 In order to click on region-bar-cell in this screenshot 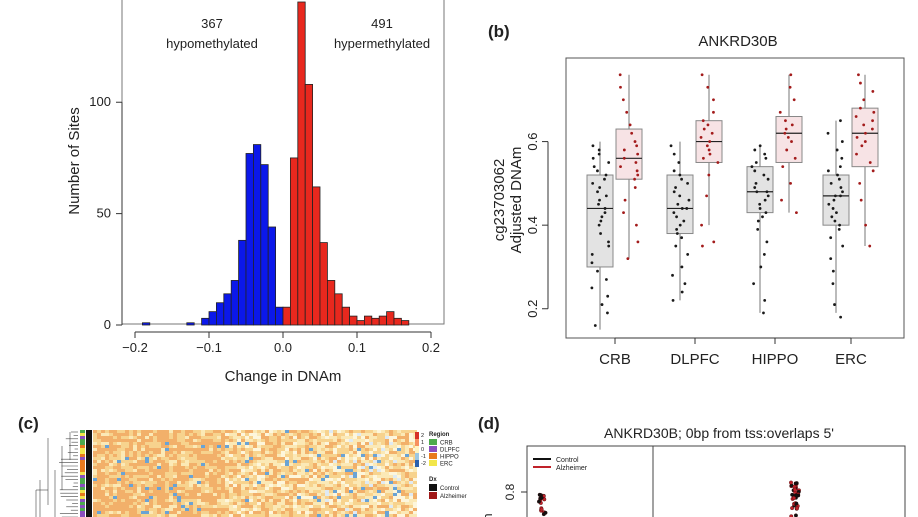, I will do `click(82, 479)`.